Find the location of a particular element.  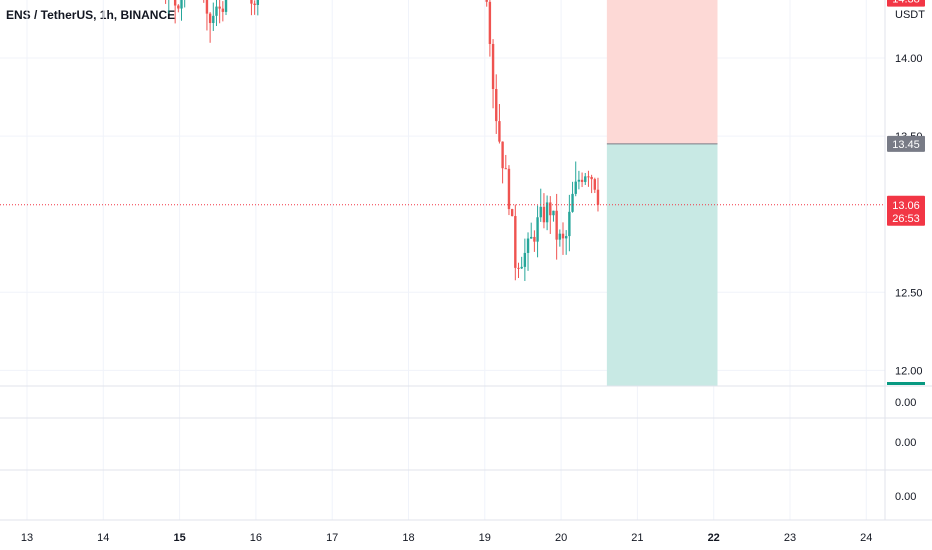

x-tick-label: 16 is located at coordinates (256, 538).